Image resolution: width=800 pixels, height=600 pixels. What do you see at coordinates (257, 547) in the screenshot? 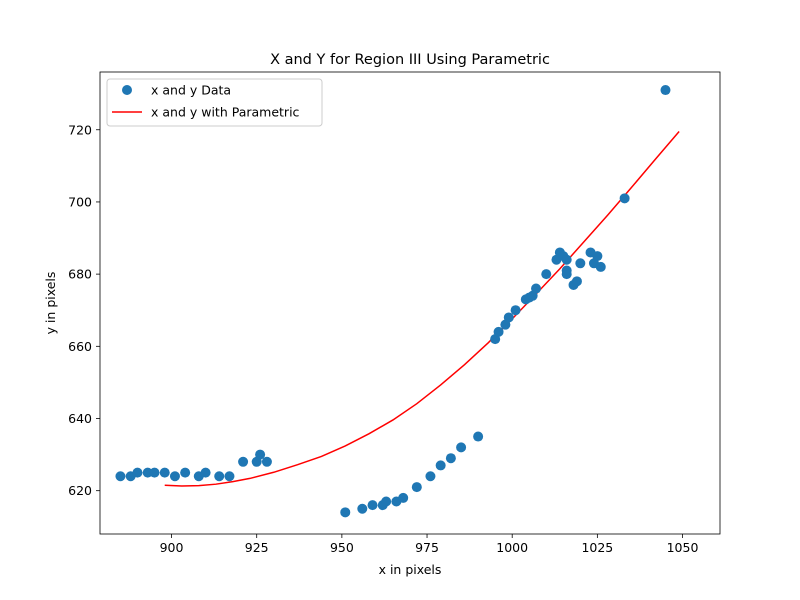
I see `x-tick-label: 925` at bounding box center [257, 547].